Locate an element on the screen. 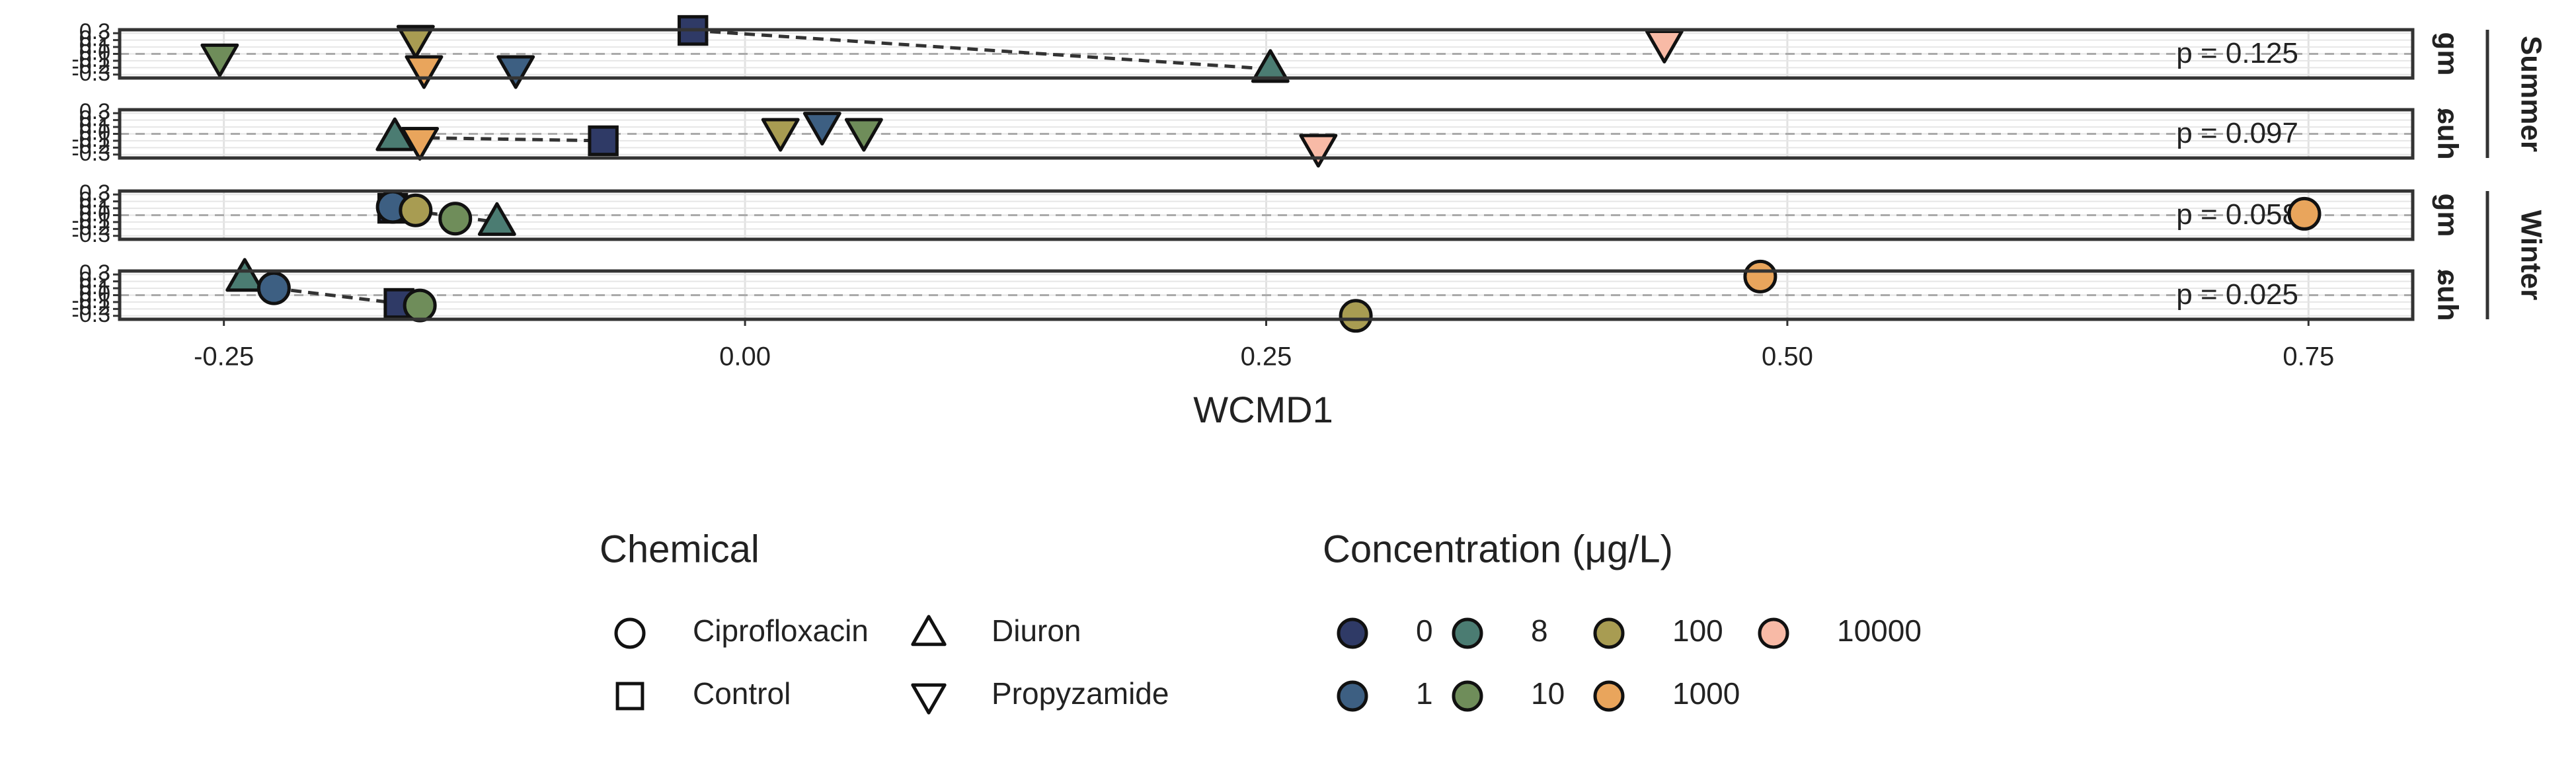 The image size is (2576, 784). legend-label: 1000 is located at coordinates (1706, 693).